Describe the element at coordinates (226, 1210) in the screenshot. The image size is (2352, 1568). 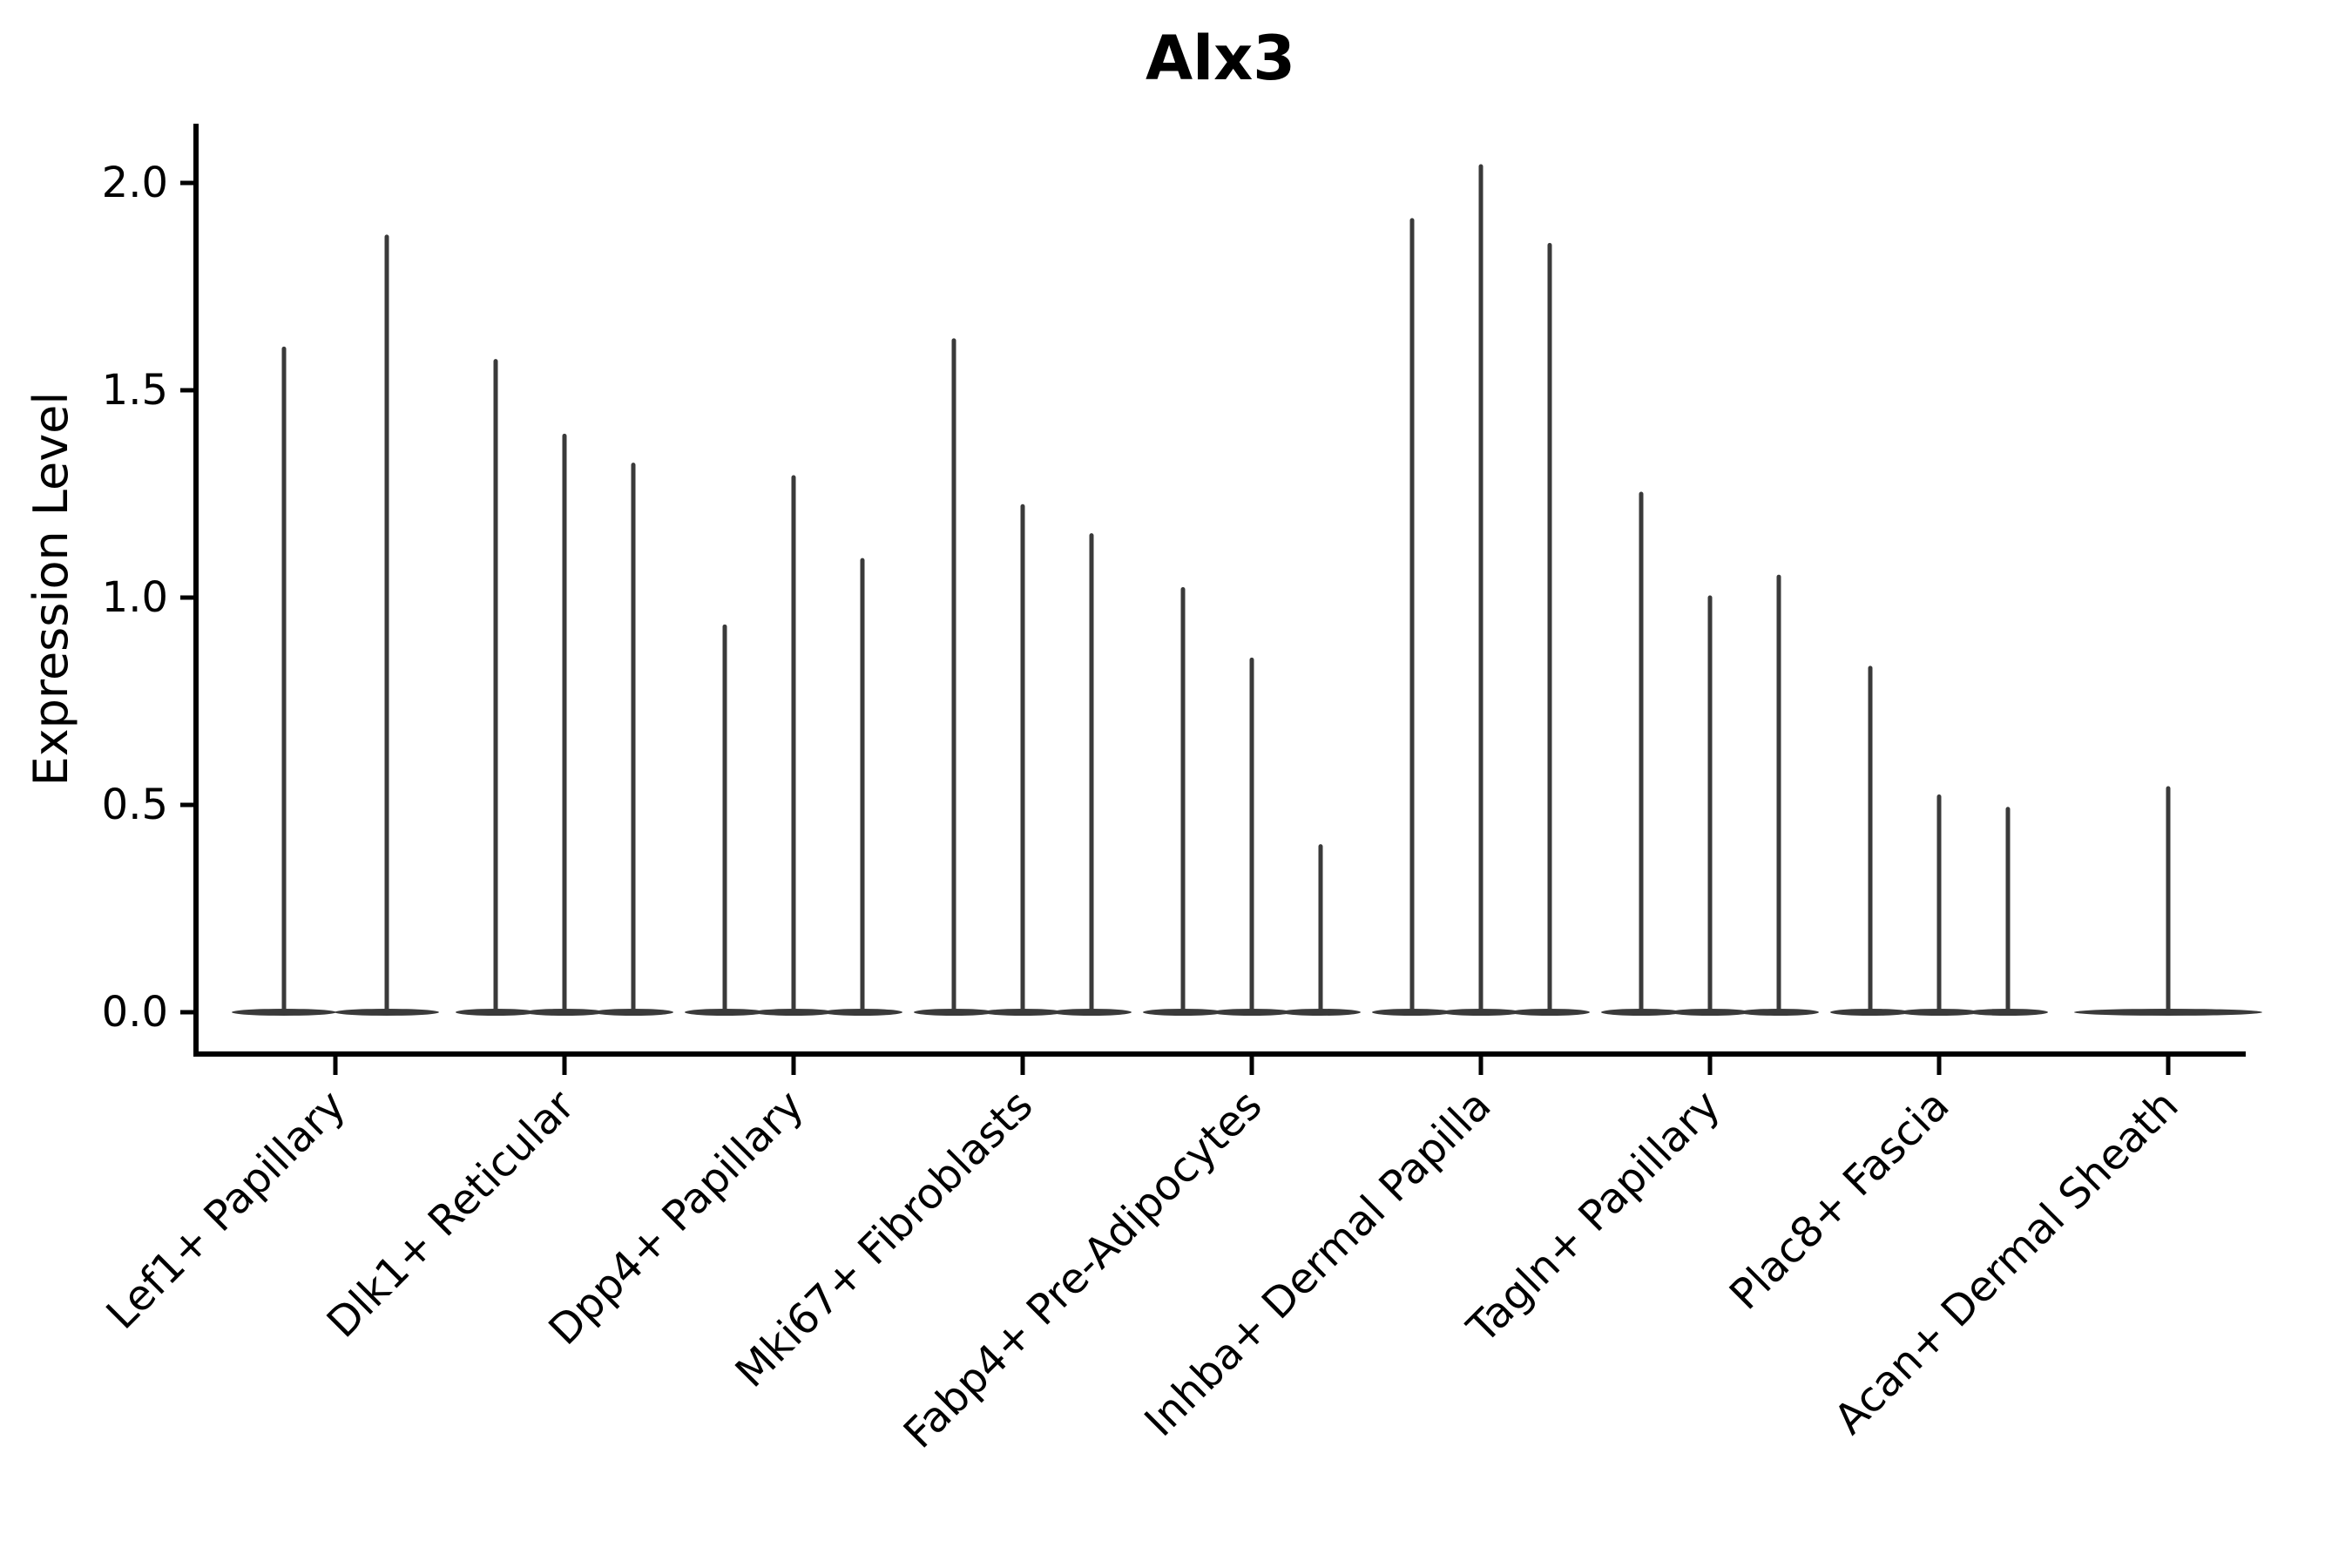
I see `x-tick-label: Lef1+ Papillary` at that location.